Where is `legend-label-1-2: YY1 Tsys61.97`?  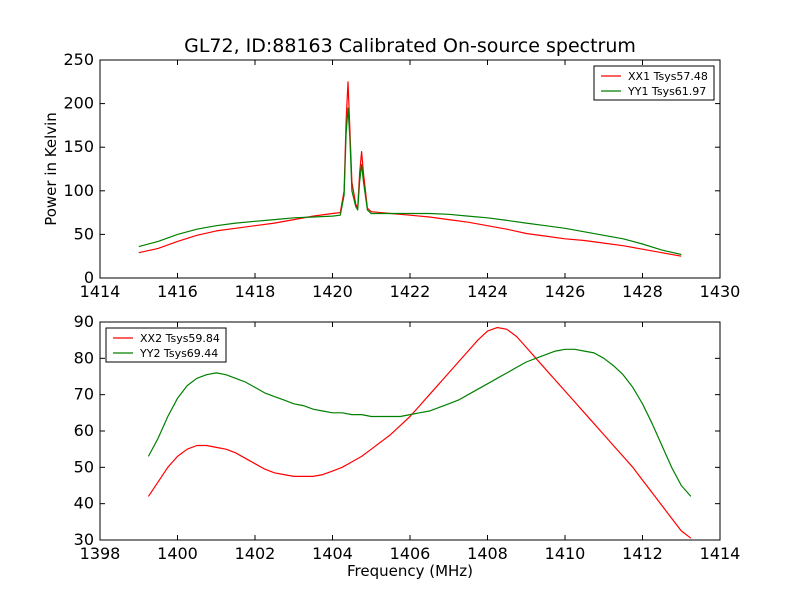 legend-label-1-2: YY1 Tsys61.97 is located at coordinates (666, 91).